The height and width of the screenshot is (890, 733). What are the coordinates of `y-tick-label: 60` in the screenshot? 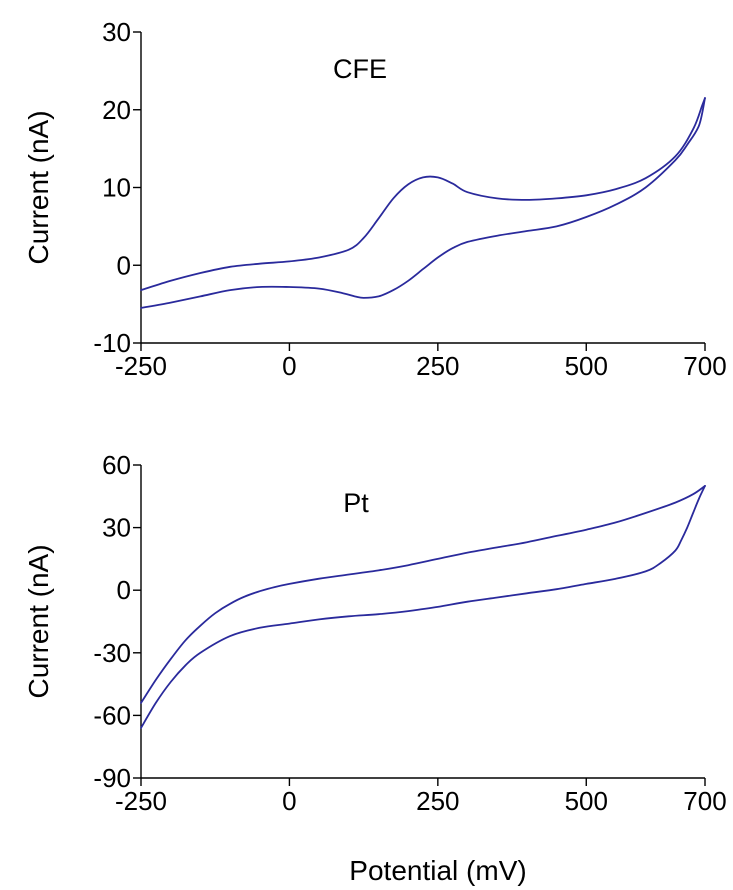 It's located at (116, 465).